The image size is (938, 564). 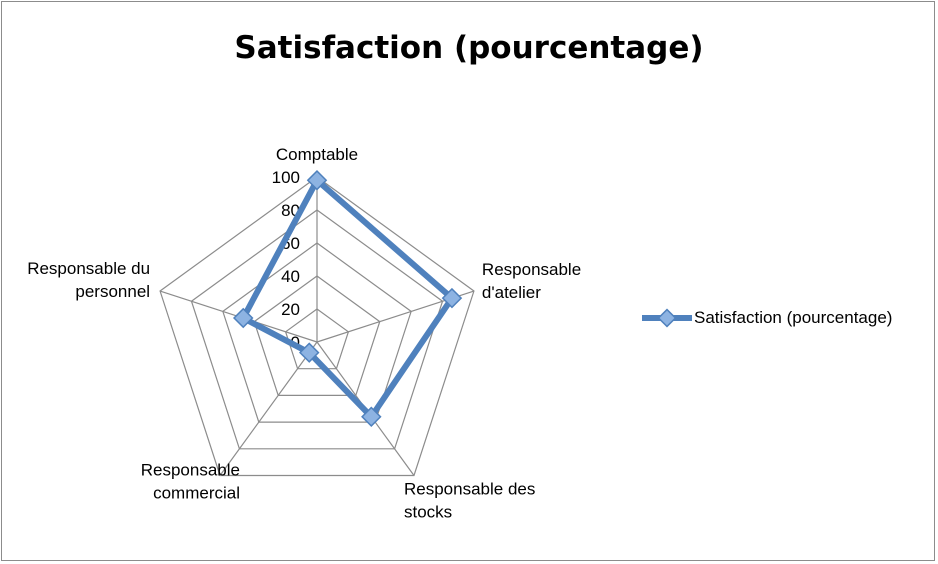 I want to click on category-label: Responsable commercial, so click(x=190, y=481).